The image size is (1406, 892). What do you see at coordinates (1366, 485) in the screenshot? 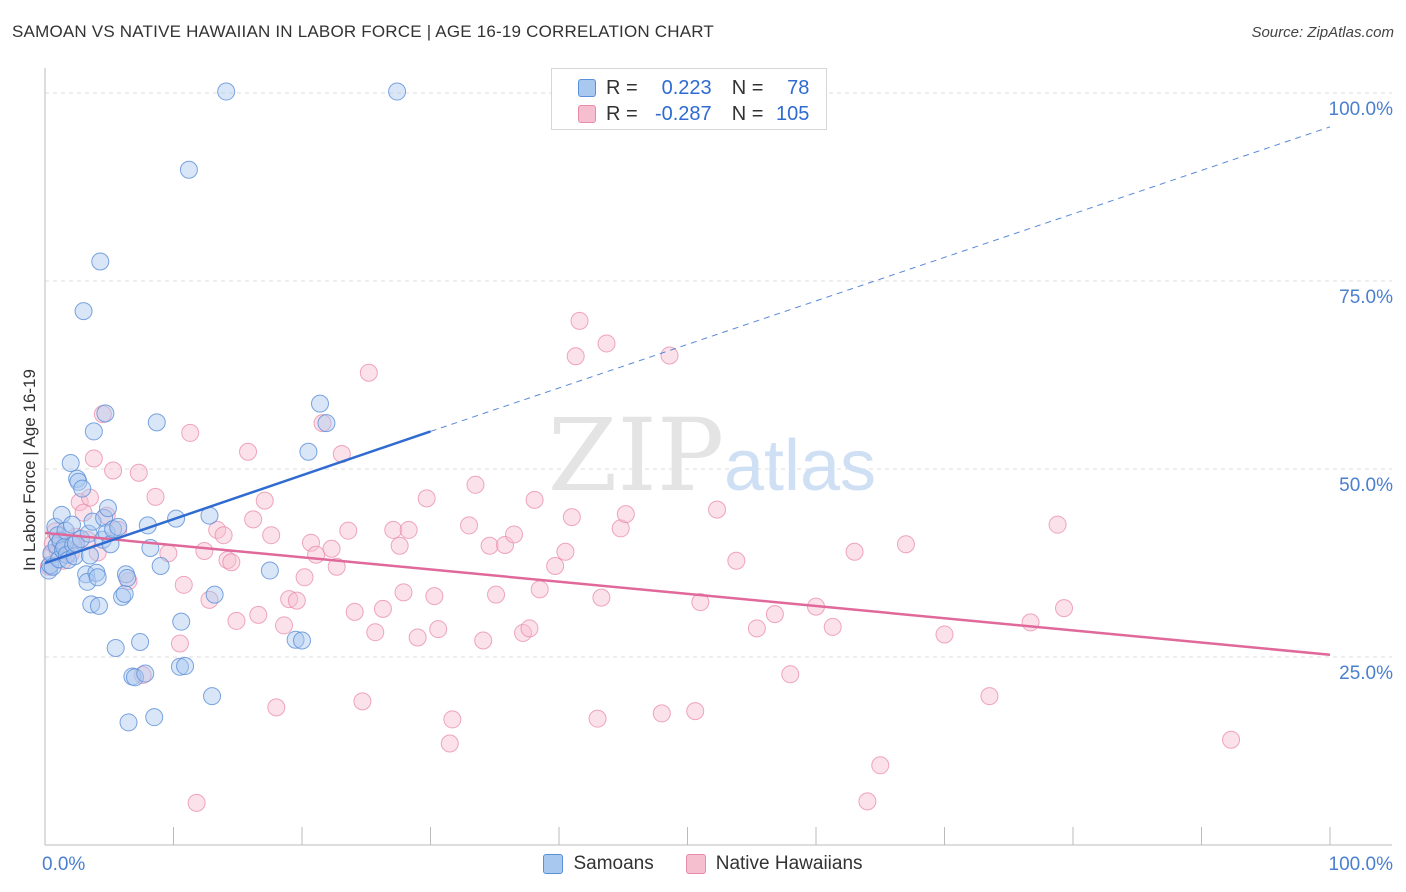
I see `y-tick-label: 50.0%` at bounding box center [1366, 485].